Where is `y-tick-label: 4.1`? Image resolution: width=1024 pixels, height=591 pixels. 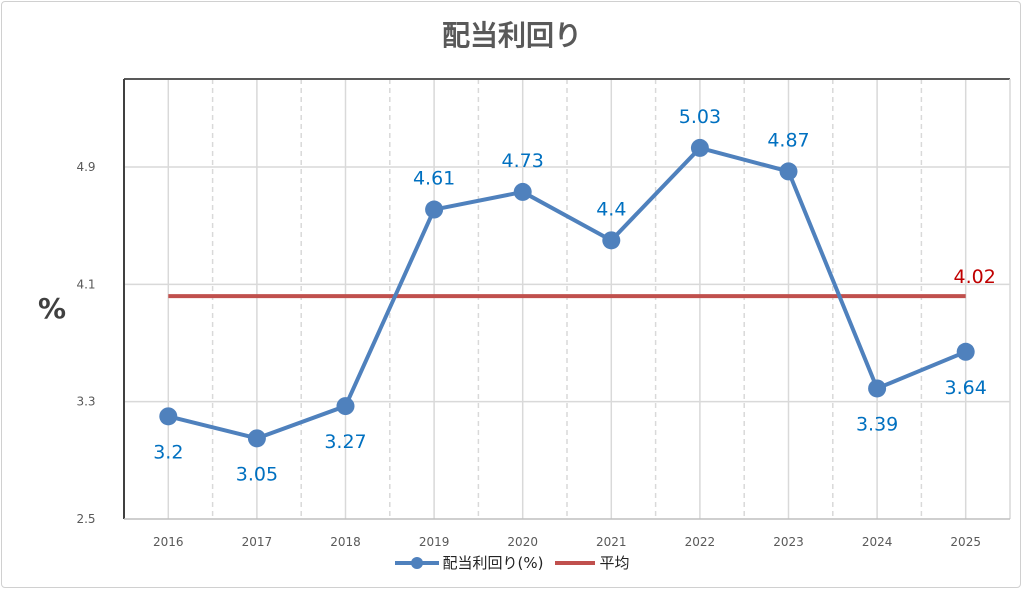 y-tick-label: 4.1 is located at coordinates (85, 284).